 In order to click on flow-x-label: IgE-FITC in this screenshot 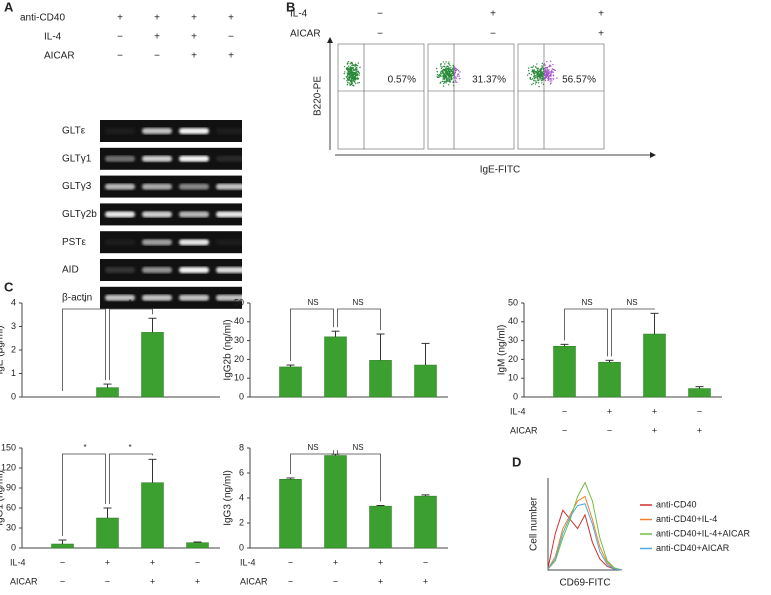, I will do `click(500, 170)`.